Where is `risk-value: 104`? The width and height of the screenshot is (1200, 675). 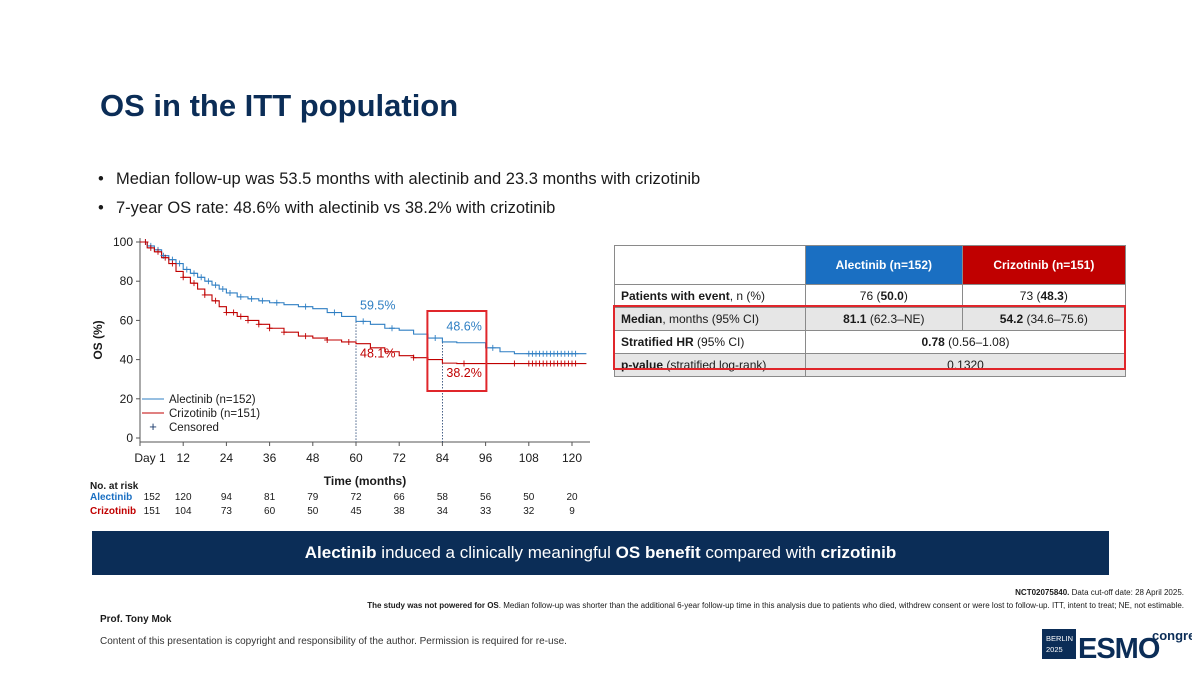 risk-value: 104 is located at coordinates (183, 511).